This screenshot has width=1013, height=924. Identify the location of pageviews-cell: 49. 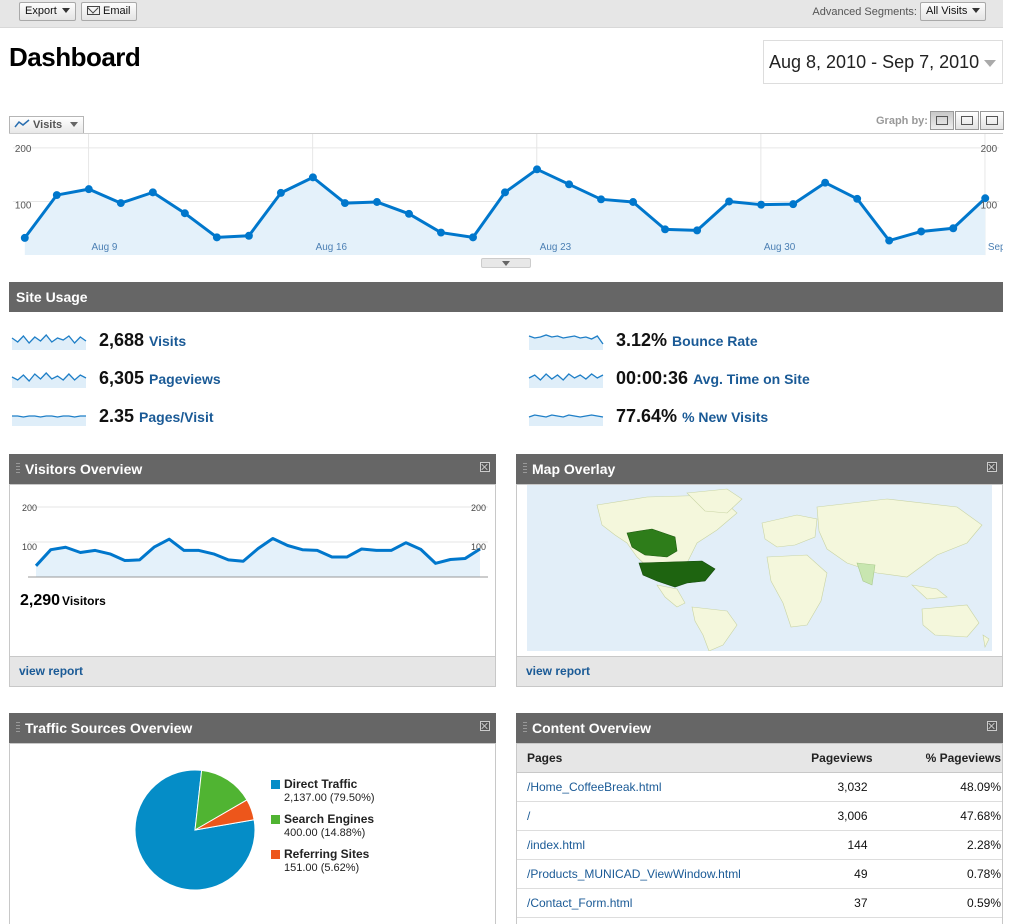
(844, 874).